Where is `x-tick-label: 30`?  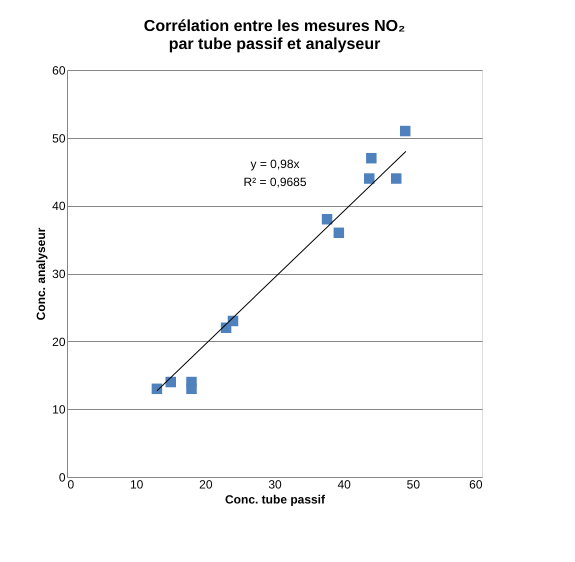
x-tick-label: 30 is located at coordinates (275, 485).